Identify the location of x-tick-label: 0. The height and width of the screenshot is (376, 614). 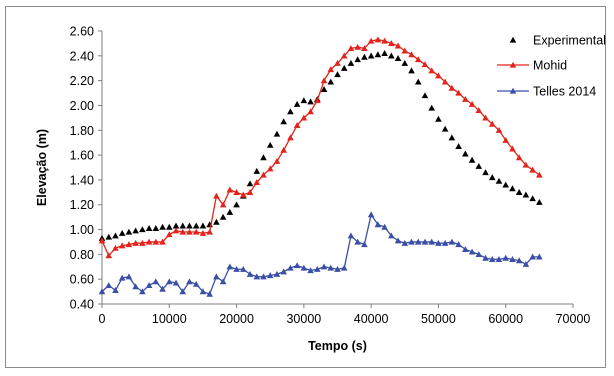
(102, 319).